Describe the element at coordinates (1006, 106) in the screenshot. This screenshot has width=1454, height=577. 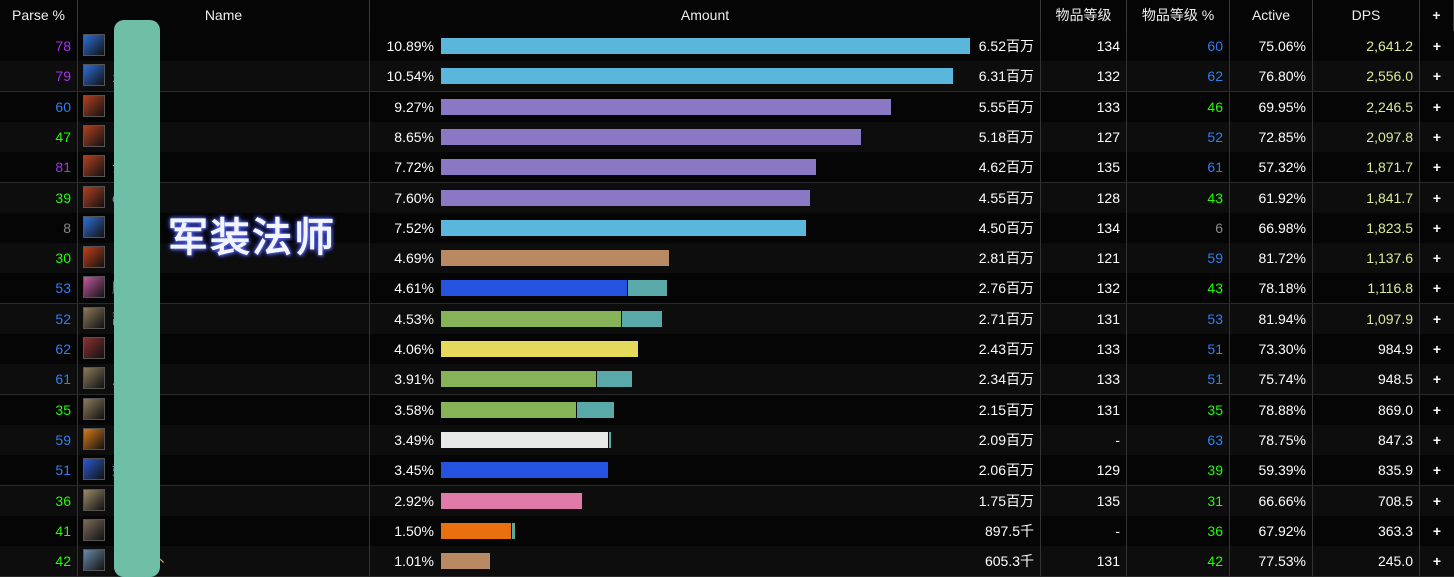
I see `amount-value: 5.55百万` at that location.